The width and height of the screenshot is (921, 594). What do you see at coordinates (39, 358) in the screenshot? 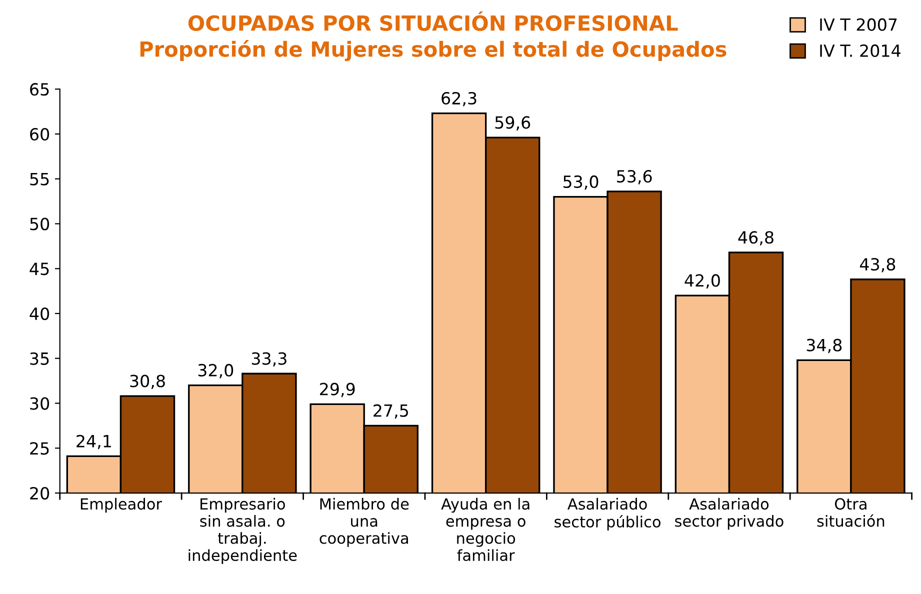
I see `y-tick-label: 35` at bounding box center [39, 358].